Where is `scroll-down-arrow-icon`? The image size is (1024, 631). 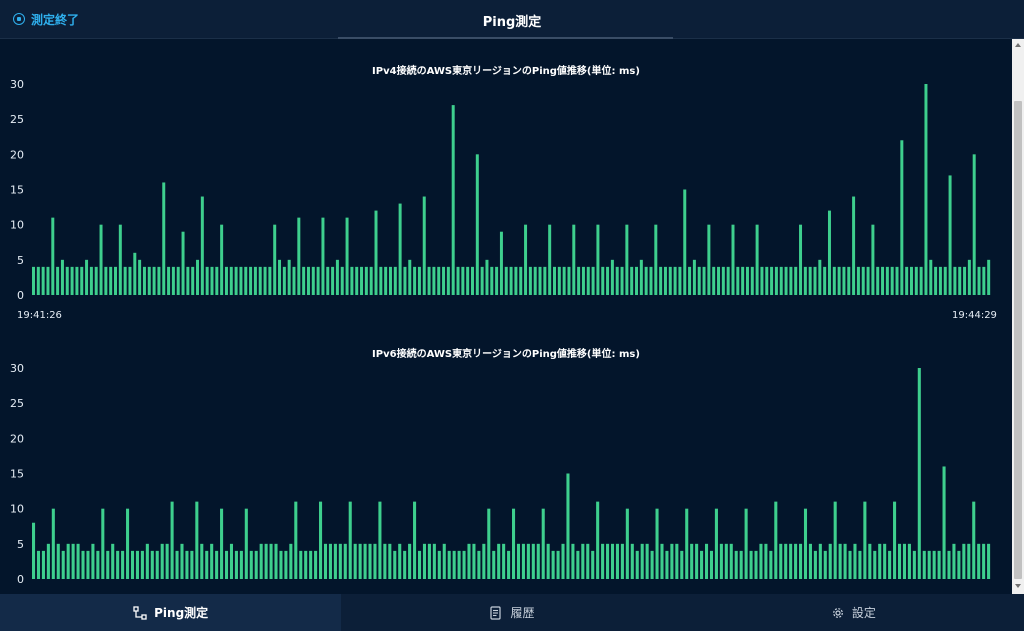 scroll-down-arrow-icon is located at coordinates (1018, 586).